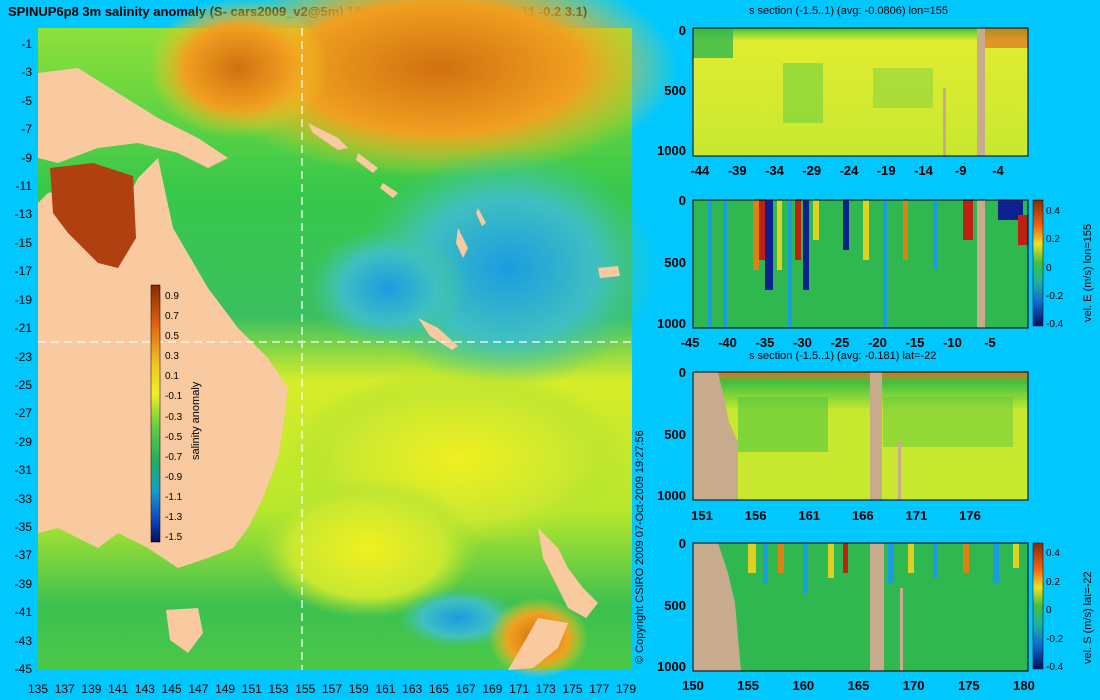 The image size is (1100, 700). What do you see at coordinates (702, 515) in the screenshot?
I see `panel3-x-tick: 151` at bounding box center [702, 515].